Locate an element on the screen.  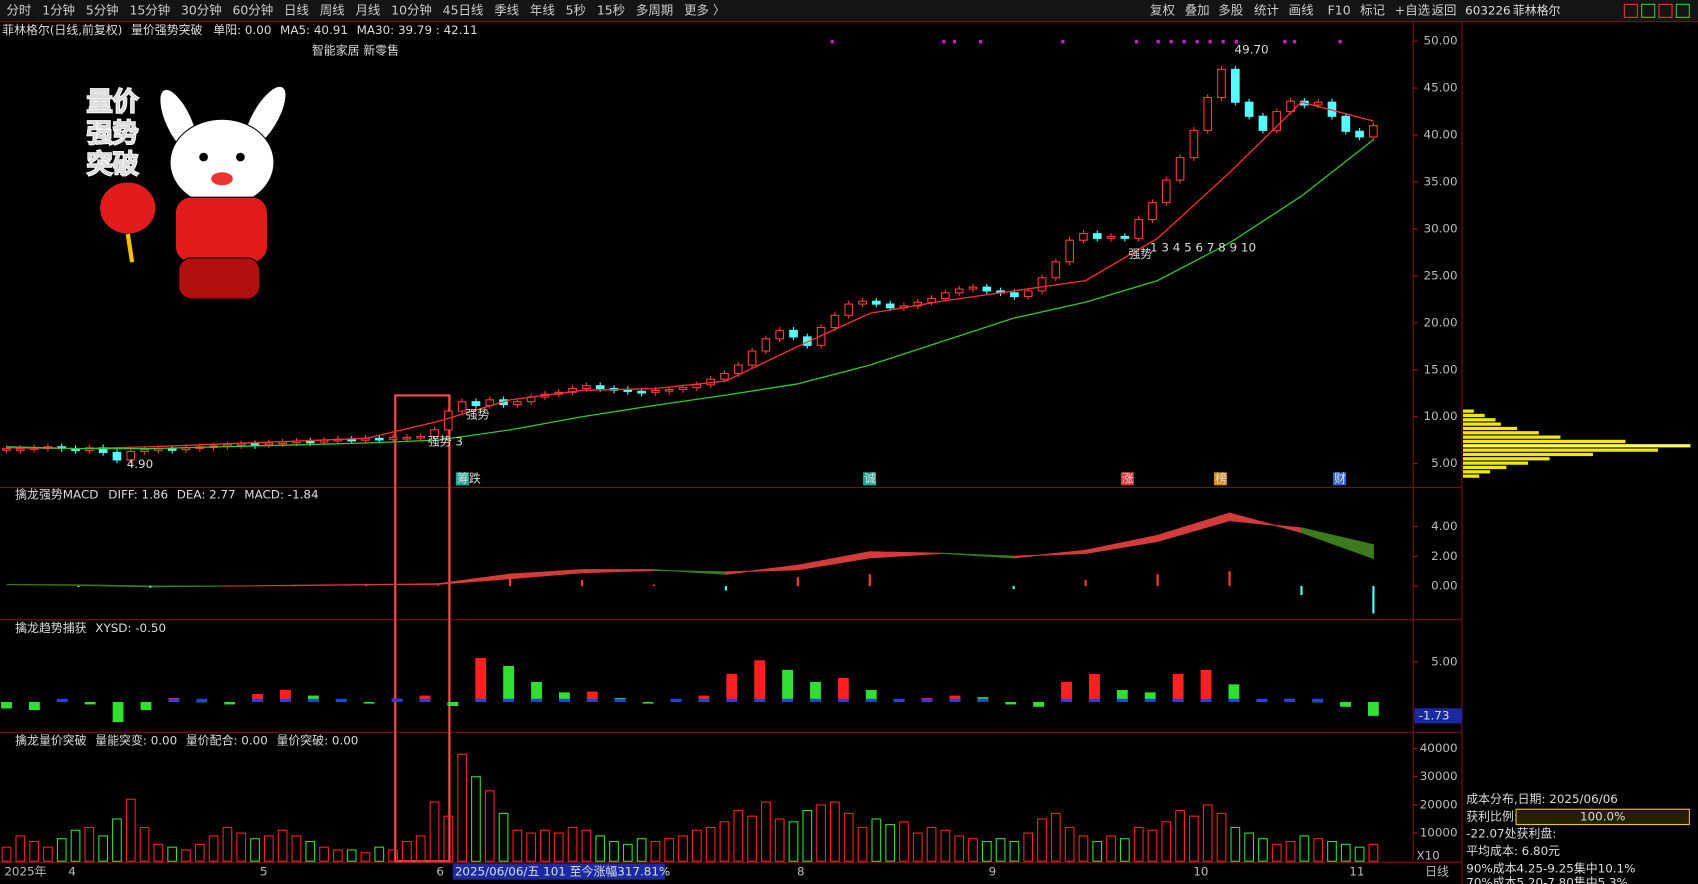
event-marker: 榜 is located at coordinates (1221, 478).